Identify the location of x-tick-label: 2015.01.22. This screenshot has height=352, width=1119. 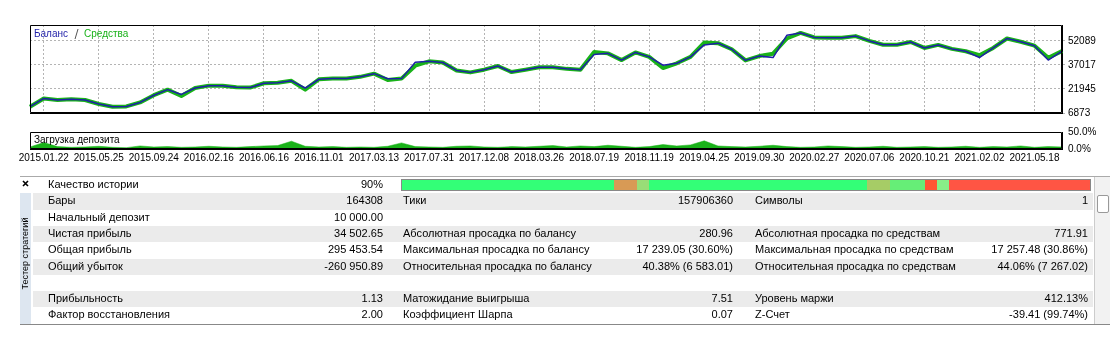
(44, 157).